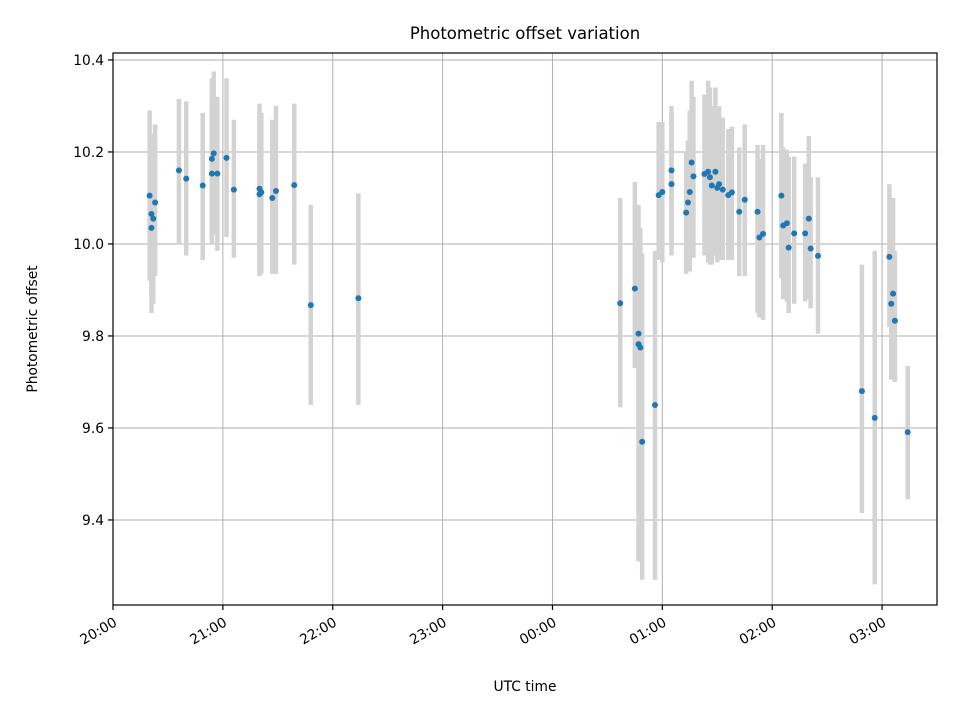 The height and width of the screenshot is (725, 960). I want to click on y-tick-label: 9.6, so click(93, 429).